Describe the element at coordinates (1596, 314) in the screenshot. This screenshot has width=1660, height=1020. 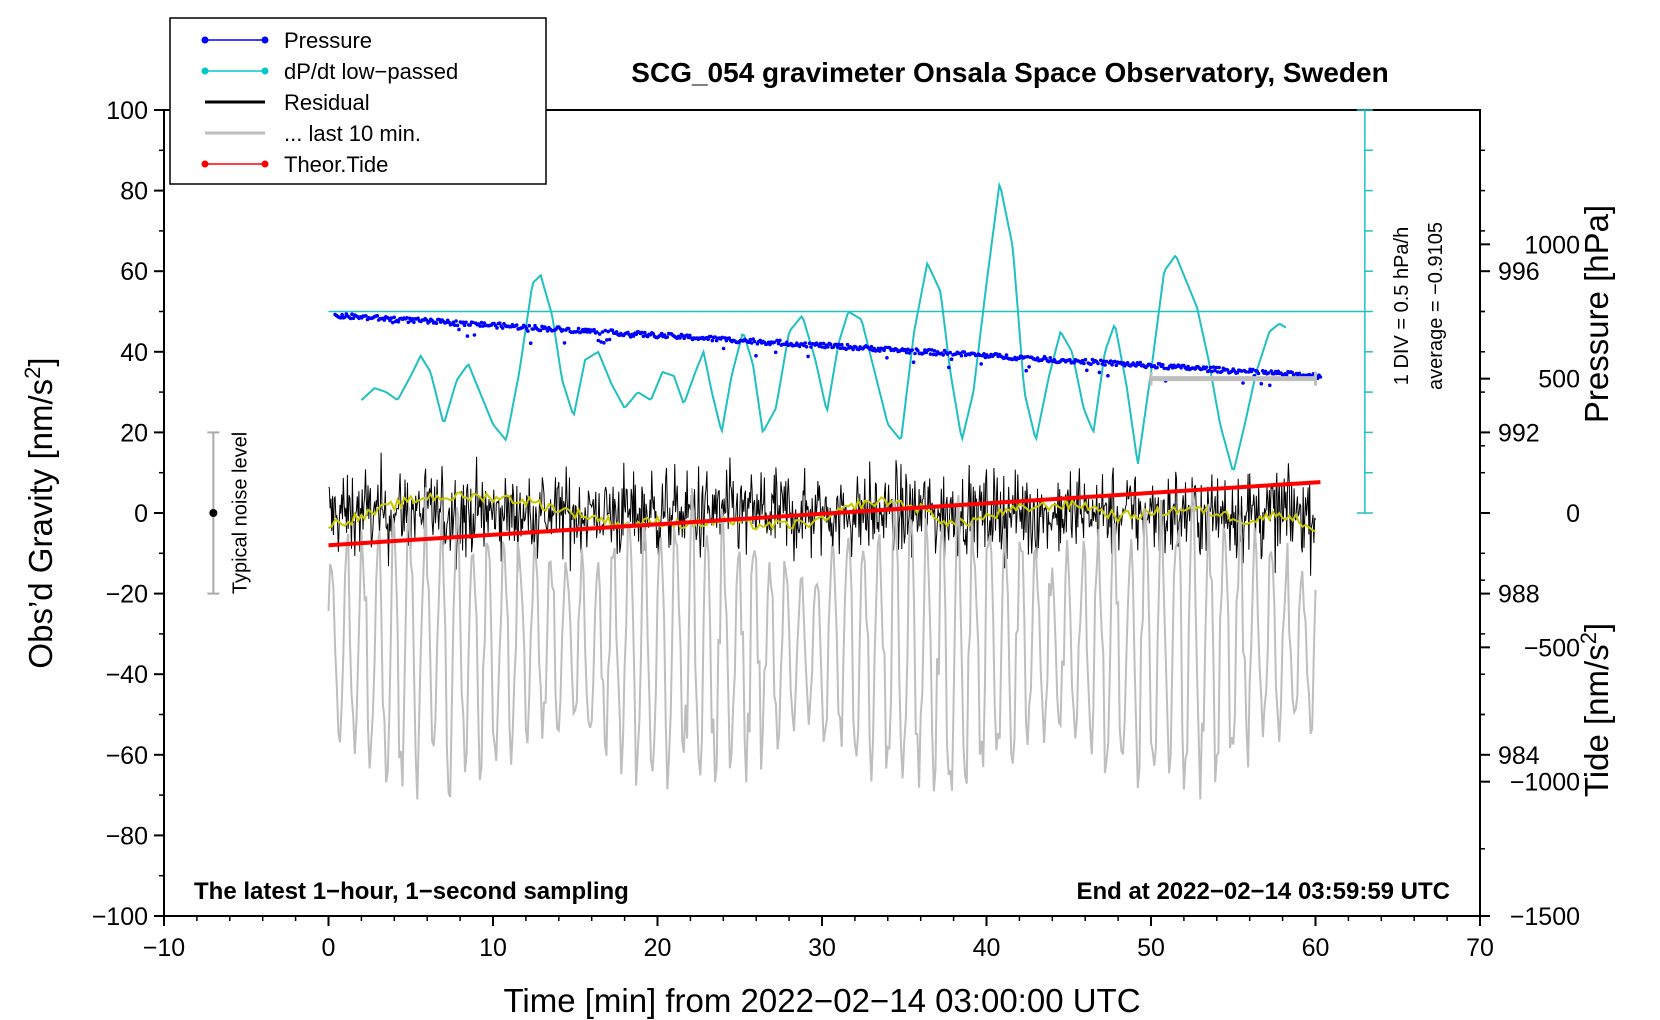
I see `pressure-axis-title: Pressure [hPa]` at that location.